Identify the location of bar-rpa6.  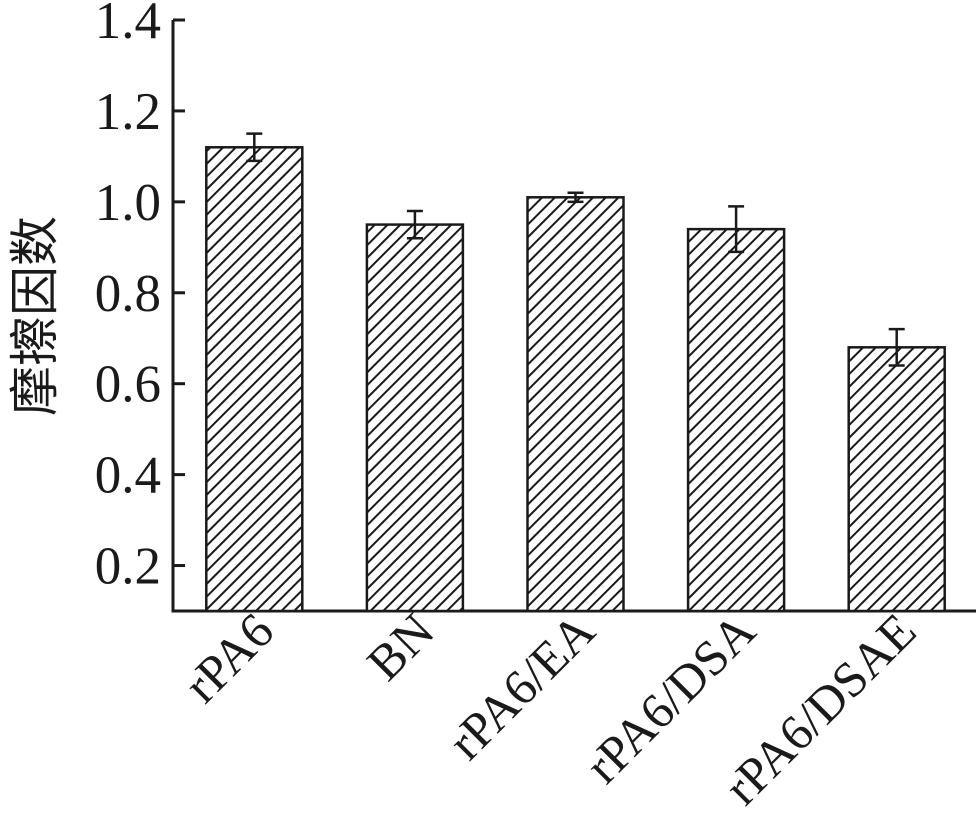
(254, 379).